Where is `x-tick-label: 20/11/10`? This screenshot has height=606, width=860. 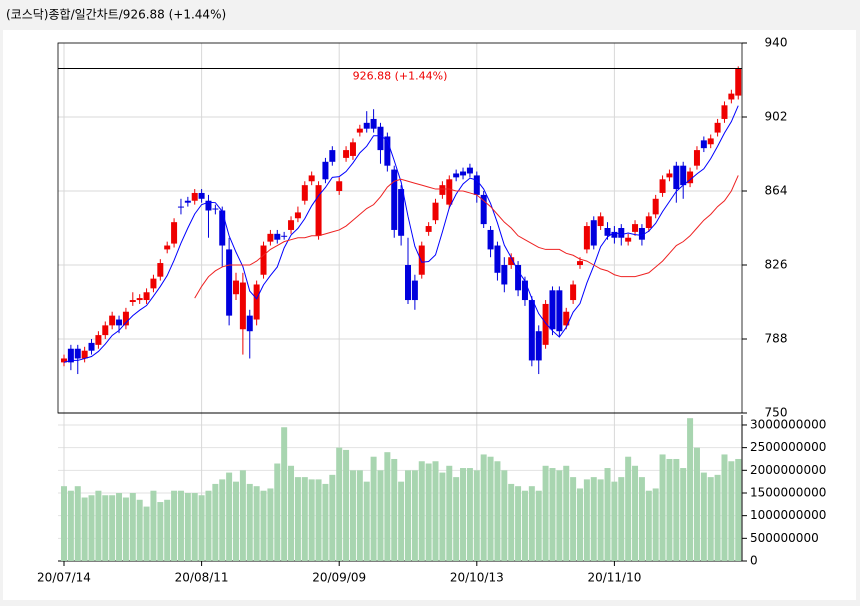
x-tick-label: 20/11/10 is located at coordinates (614, 578).